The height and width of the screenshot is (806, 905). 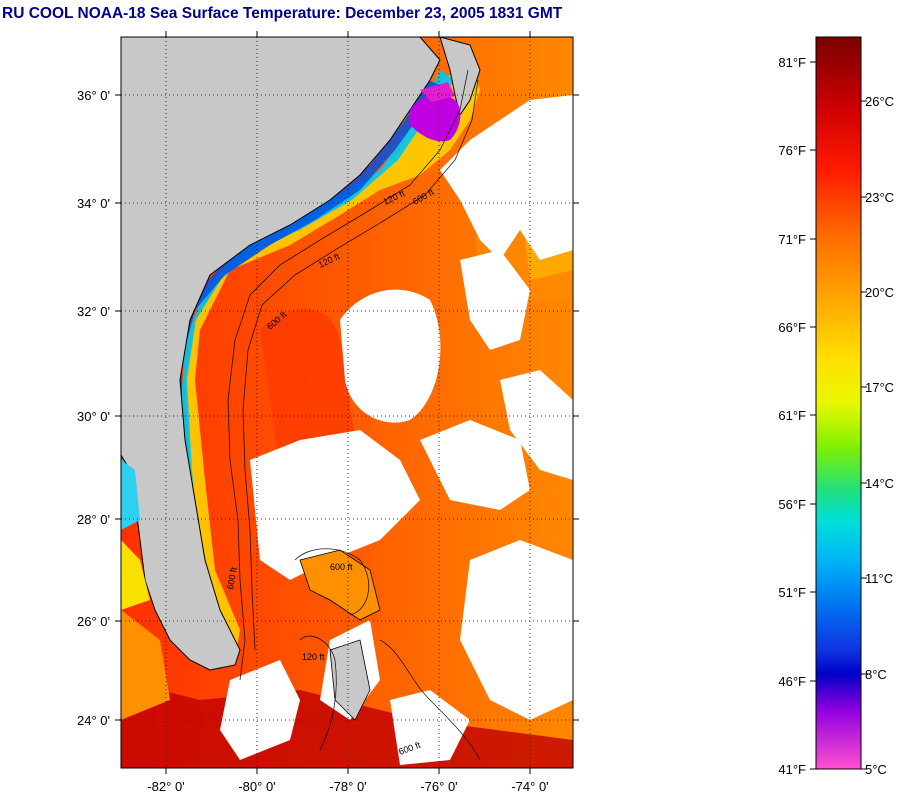 What do you see at coordinates (879, 387) in the screenshot?
I see `celsius-label: 17°C` at bounding box center [879, 387].